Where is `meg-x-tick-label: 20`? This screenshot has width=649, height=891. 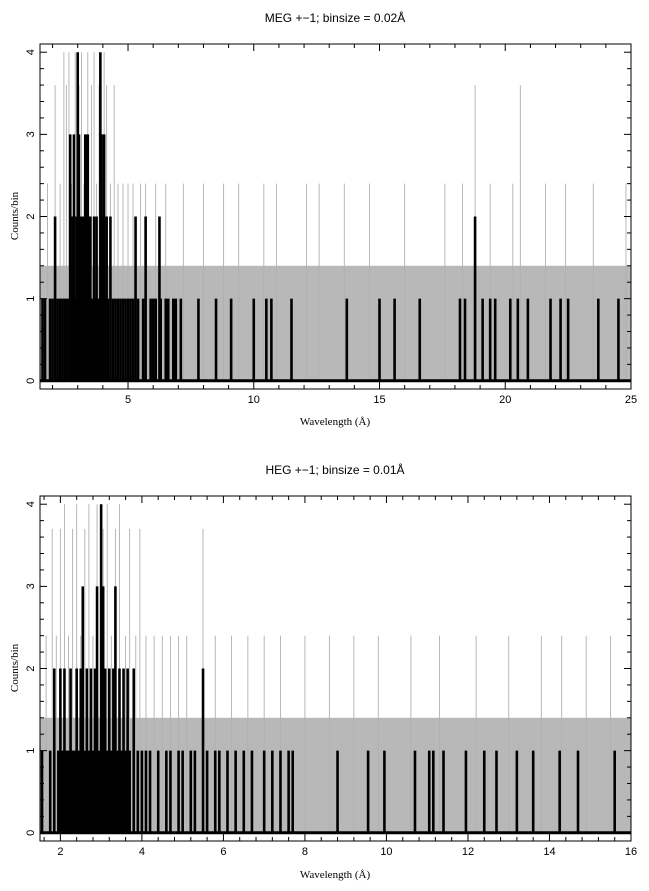
meg-x-tick-label: 20 is located at coordinates (505, 400).